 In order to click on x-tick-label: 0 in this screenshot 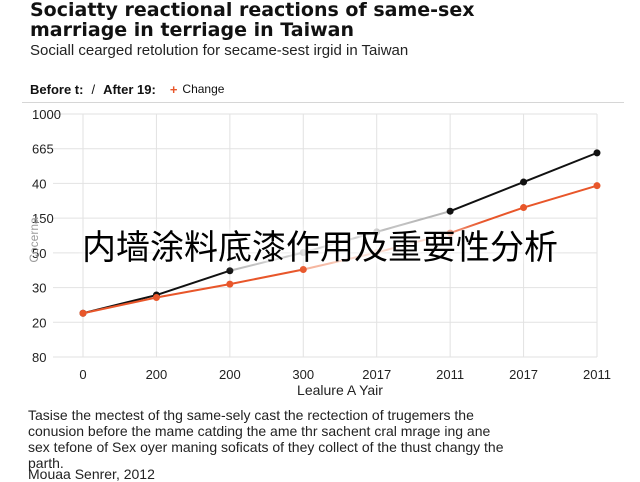, I will do `click(82, 374)`.